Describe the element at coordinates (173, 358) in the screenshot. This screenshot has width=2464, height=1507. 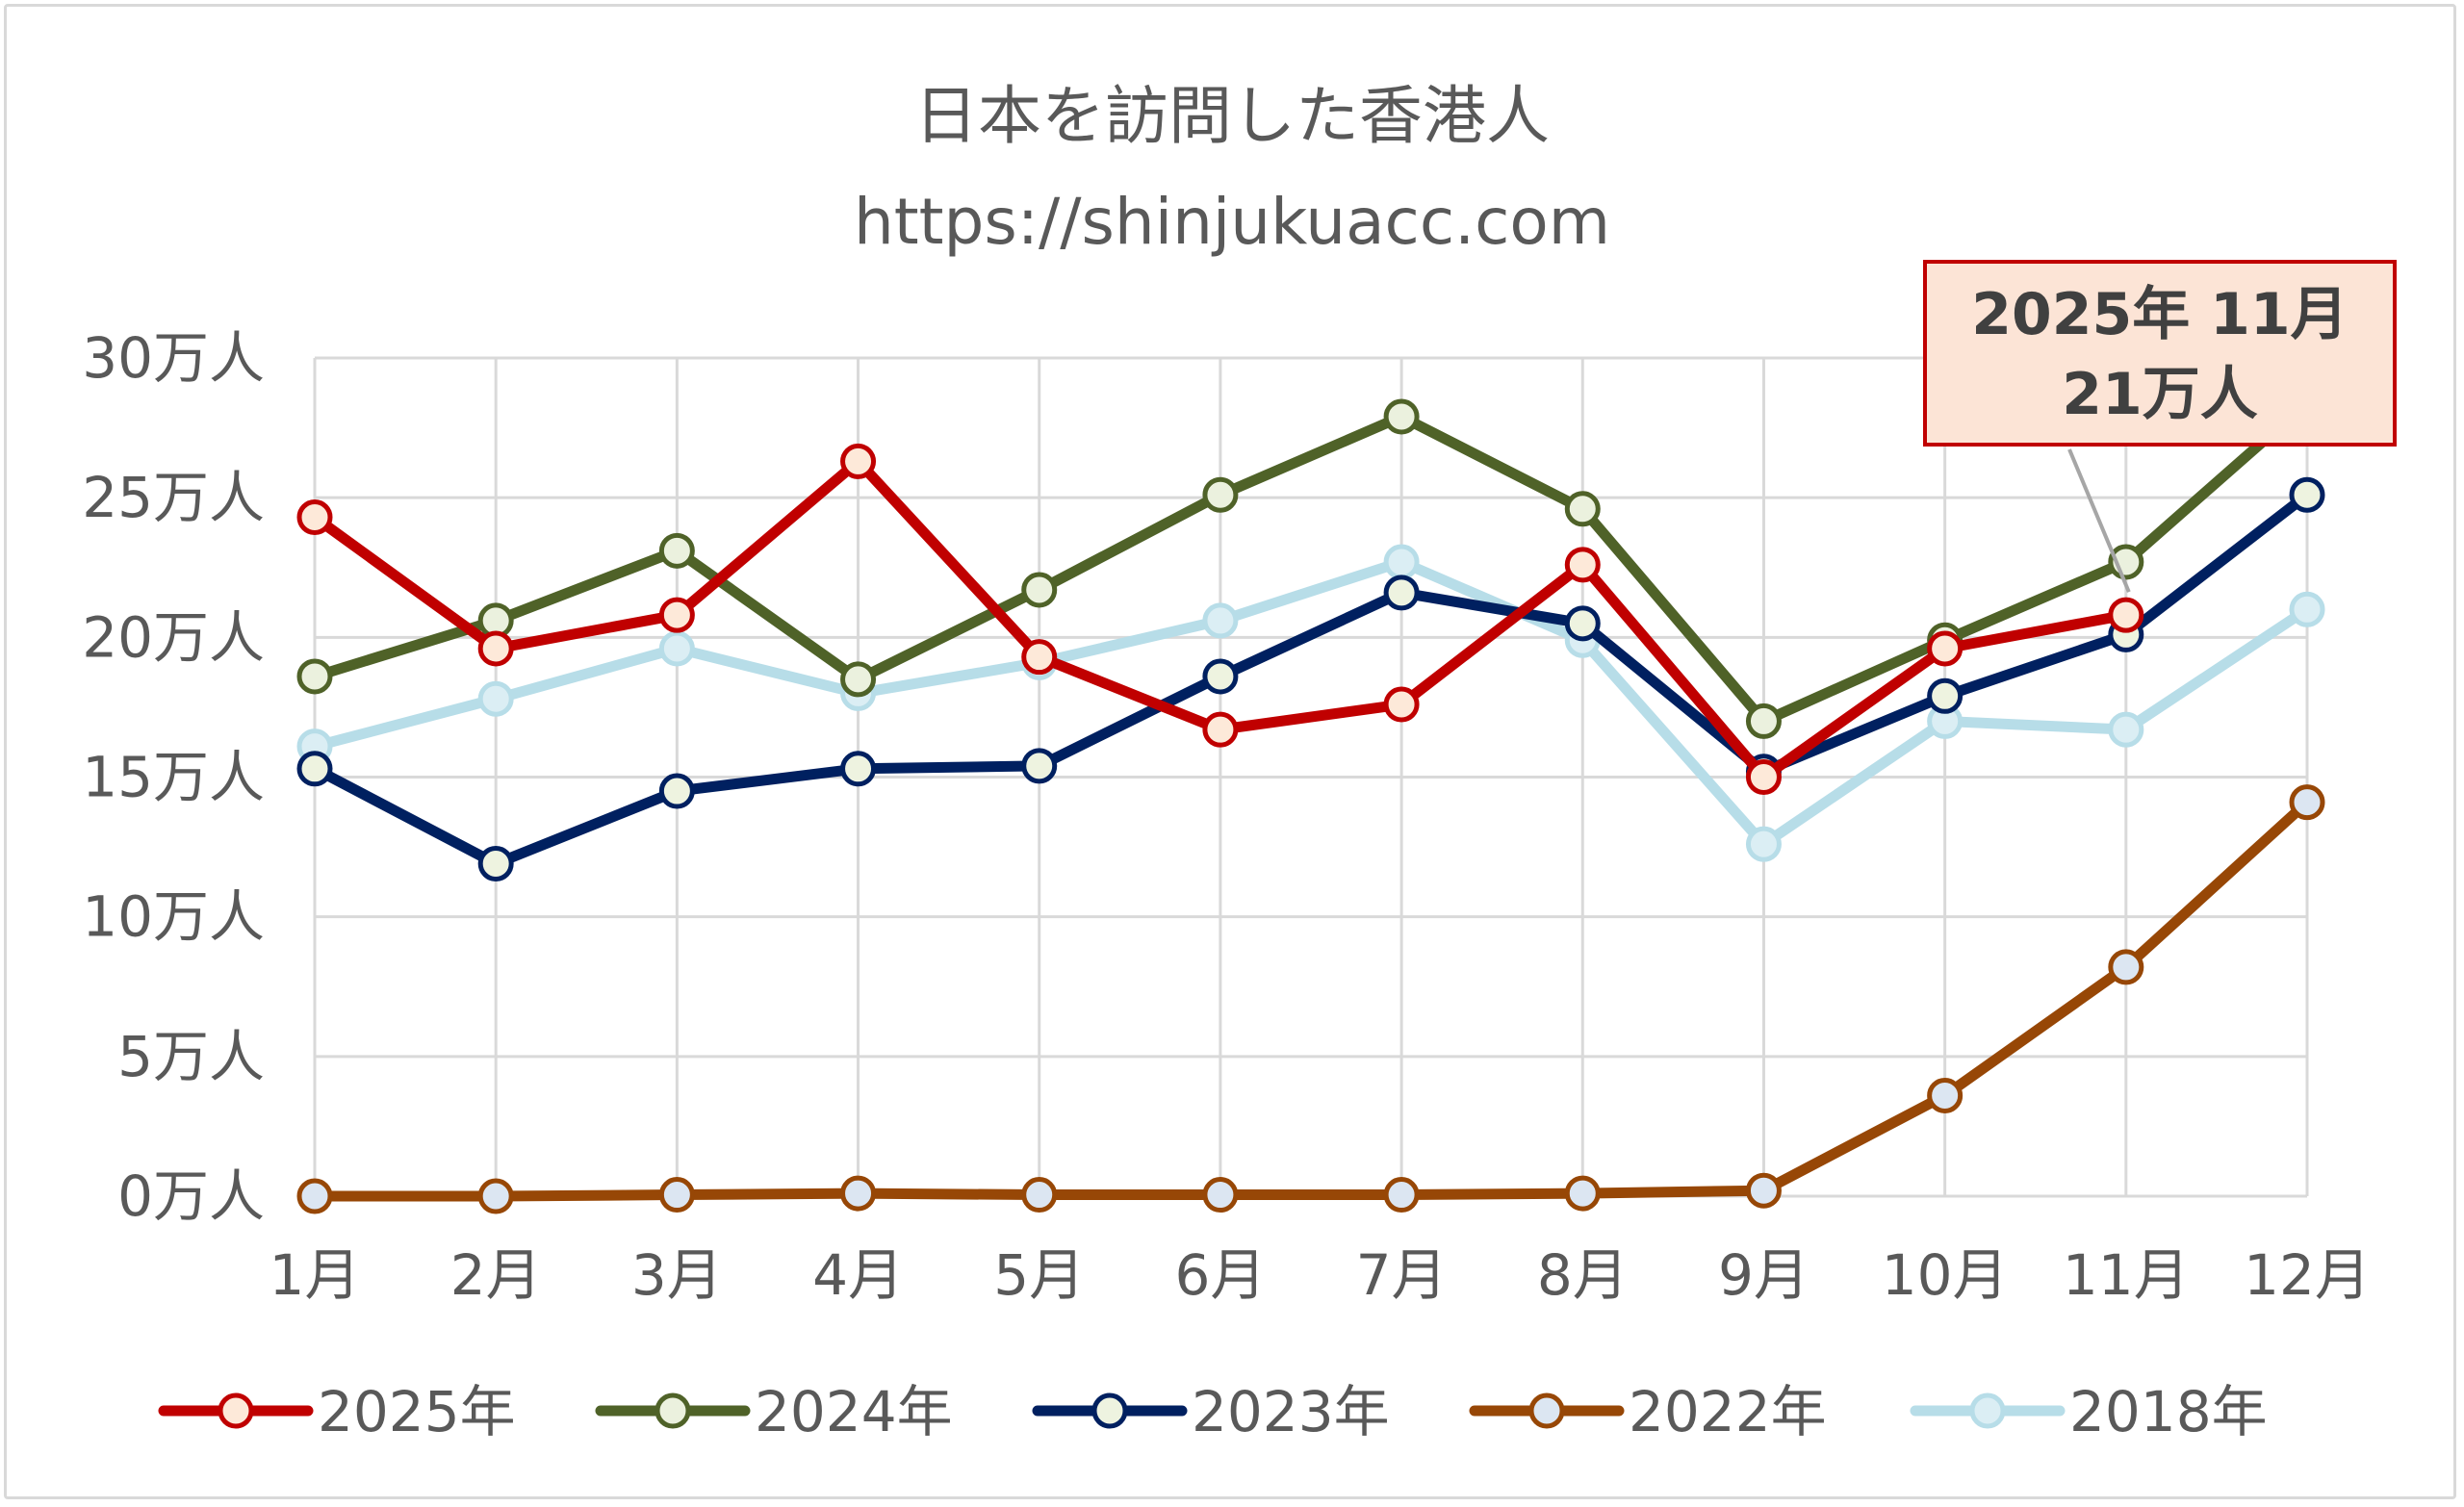
I see `y-tick-label: 30万人` at that location.